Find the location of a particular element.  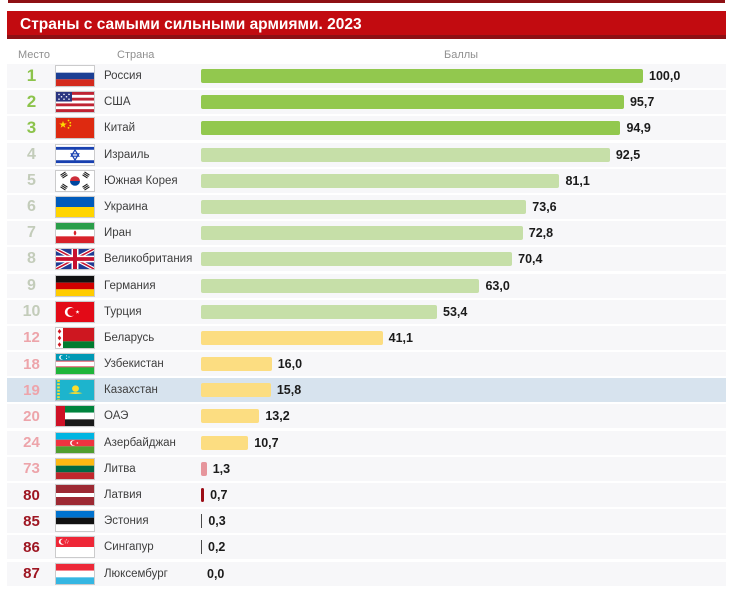

flag-kz-icon is located at coordinates (75, 390).